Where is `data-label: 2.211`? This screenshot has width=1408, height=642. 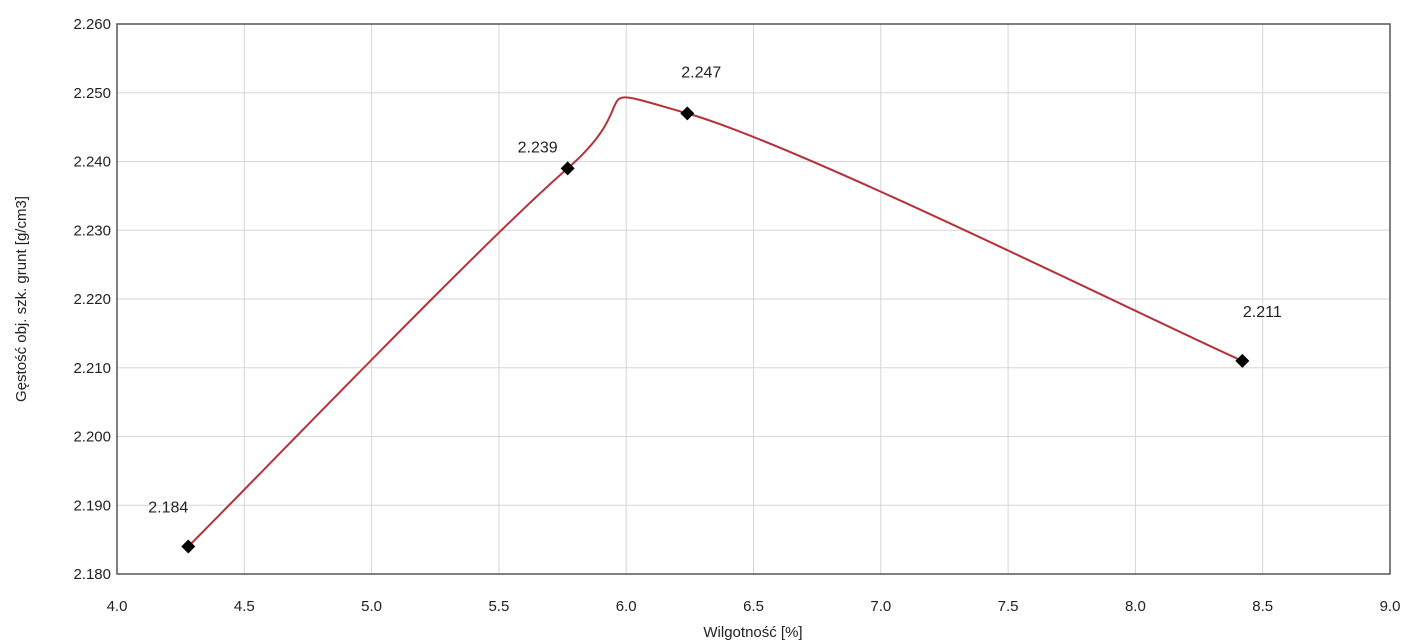 data-label: 2.211 is located at coordinates (1262, 312).